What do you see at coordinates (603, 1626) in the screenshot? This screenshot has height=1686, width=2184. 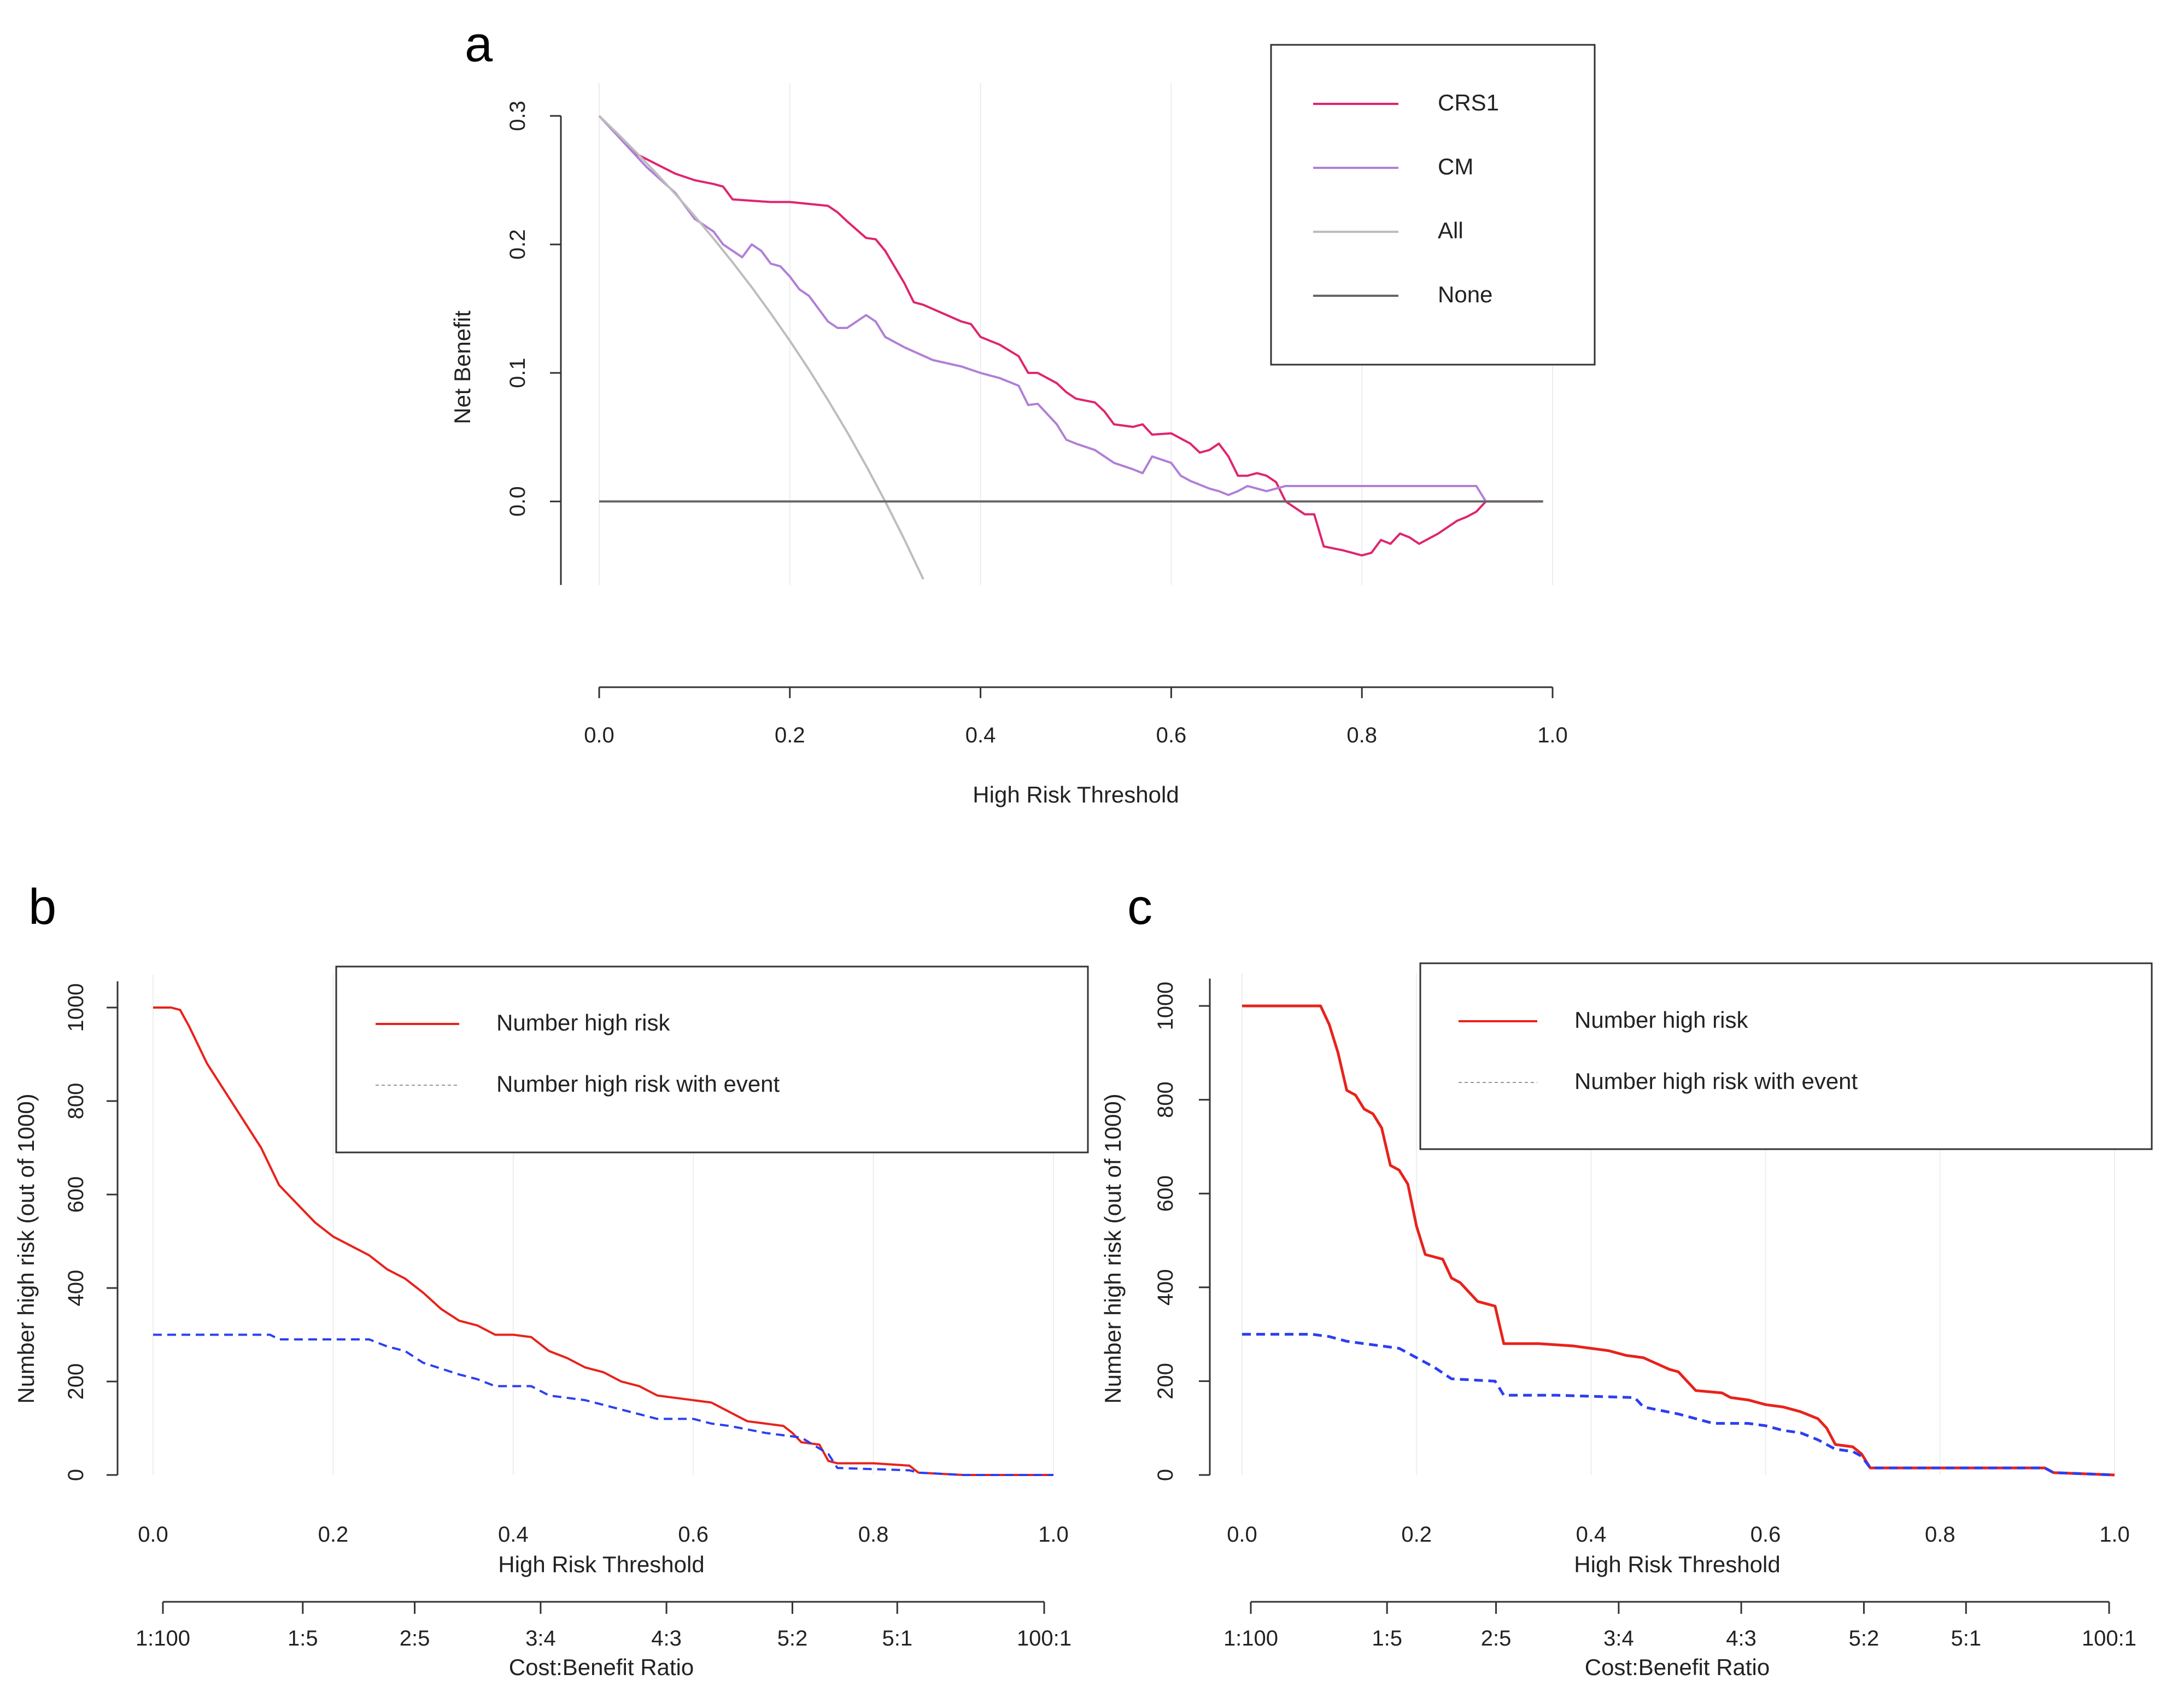 I see `cost-benefit-ticks-b: 1:100 1:5 2:5 3:4 4:3 5:2 5:1 100:1` at bounding box center [603, 1626].